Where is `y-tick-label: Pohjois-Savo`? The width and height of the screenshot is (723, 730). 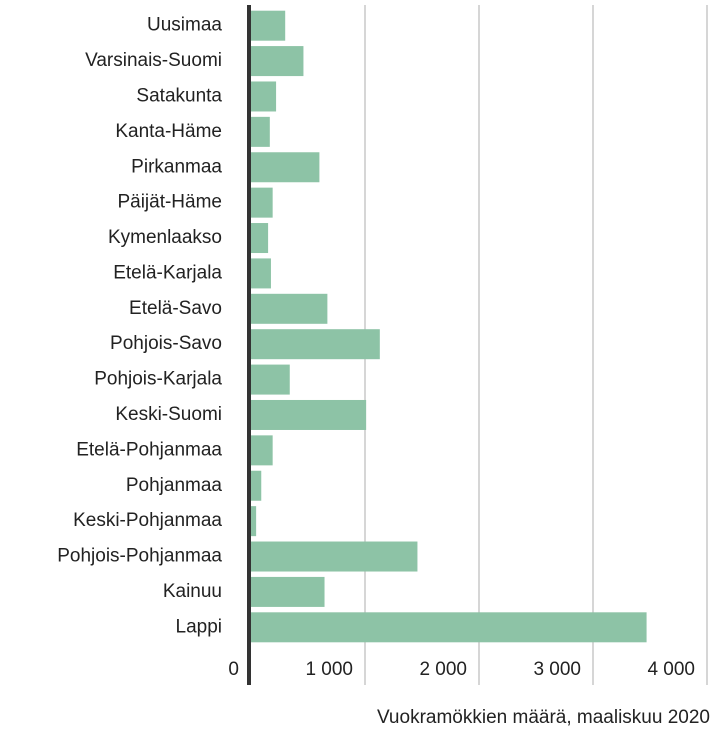
y-tick-label: Pohjois-Savo is located at coordinates (166, 343).